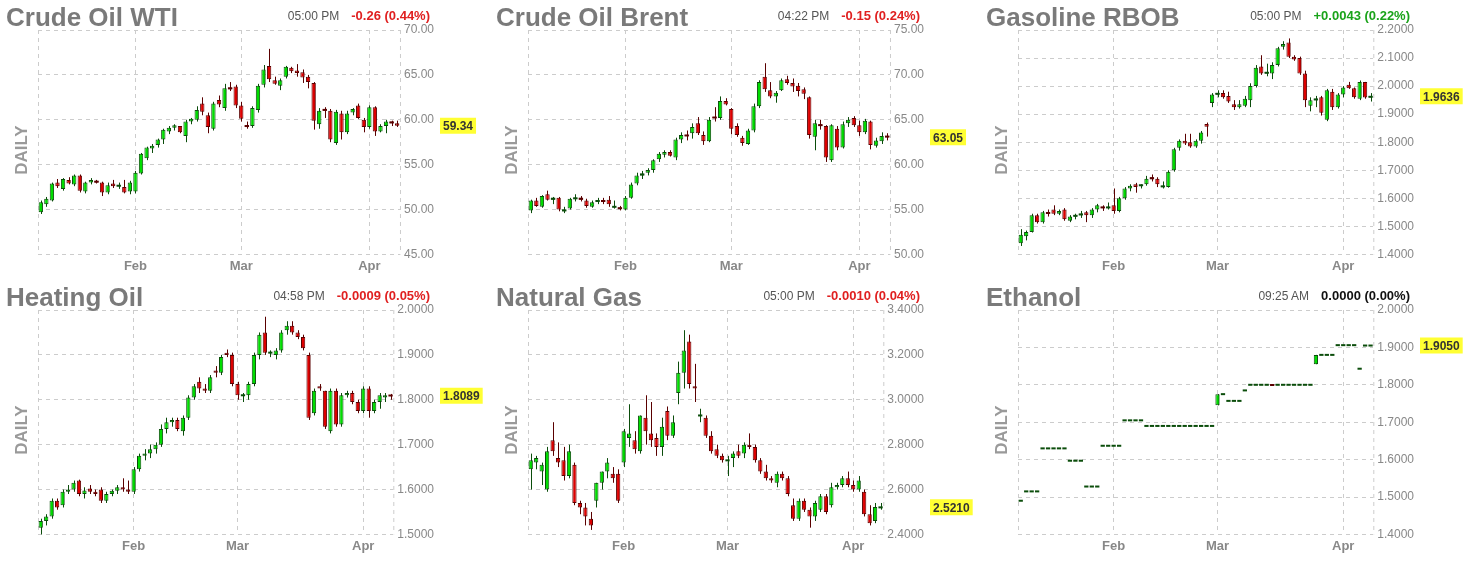  What do you see at coordinates (390, 15) in the screenshot?
I see `text: -0.26 (0.44%)` at bounding box center [390, 15].